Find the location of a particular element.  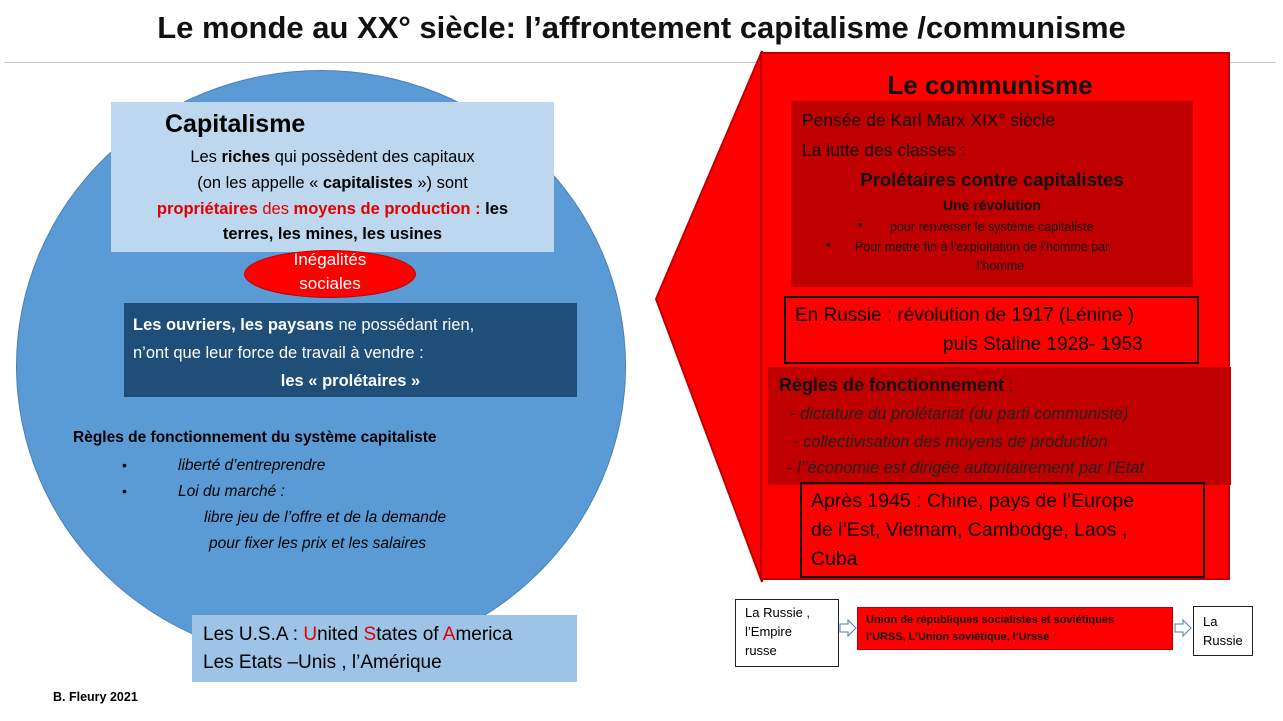

text: l’Empire is located at coordinates (768, 631).